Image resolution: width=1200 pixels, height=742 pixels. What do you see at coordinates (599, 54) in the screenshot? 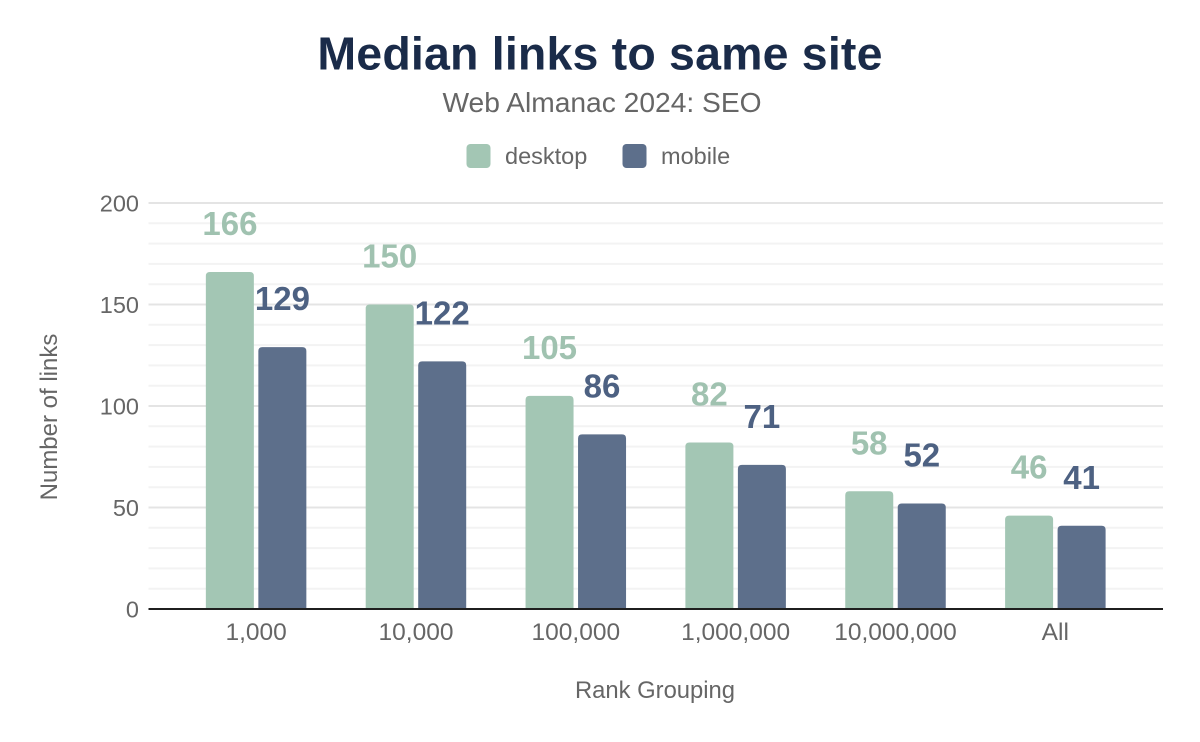
I see `svg-text: Median links to same site` at bounding box center [599, 54].